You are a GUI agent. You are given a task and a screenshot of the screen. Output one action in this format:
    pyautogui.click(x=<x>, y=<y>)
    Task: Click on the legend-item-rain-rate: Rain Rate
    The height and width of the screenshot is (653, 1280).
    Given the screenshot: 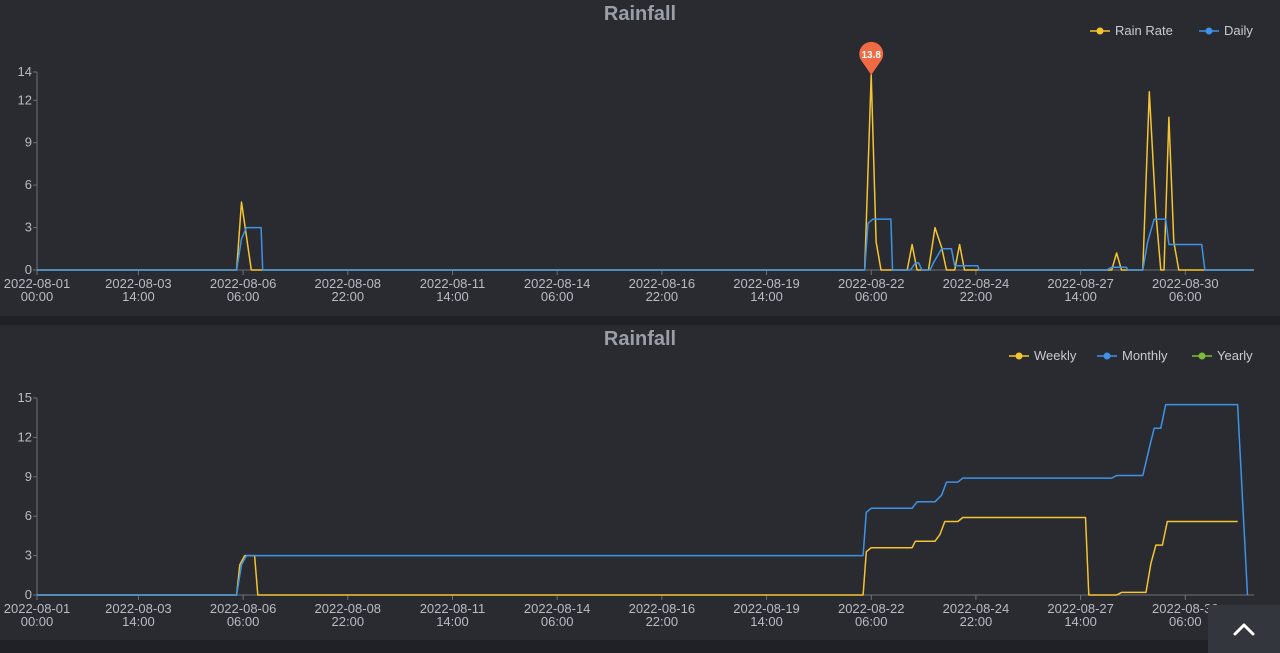 What is the action you would take?
    pyautogui.click(x=1131, y=30)
    